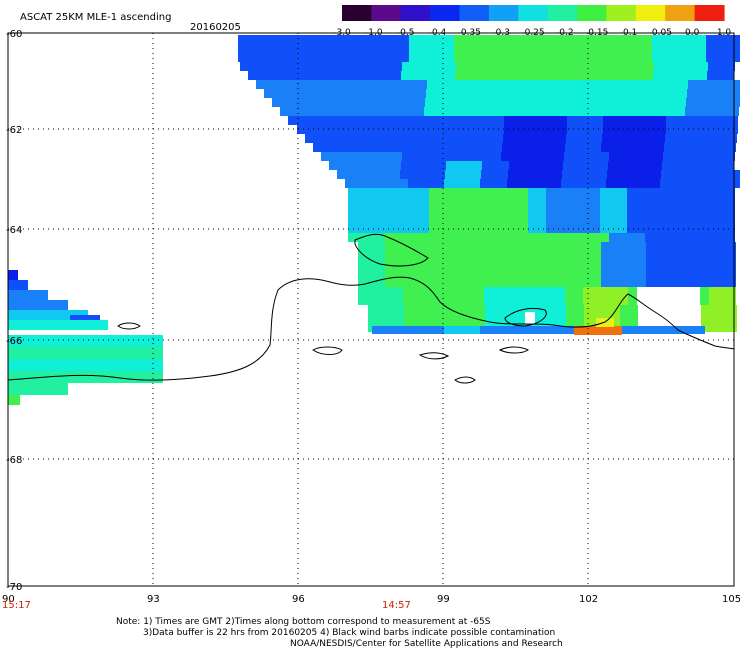 The width and height of the screenshot is (740, 650). What do you see at coordinates (153, 599) in the screenshot?
I see `lon-label: 93` at bounding box center [153, 599].